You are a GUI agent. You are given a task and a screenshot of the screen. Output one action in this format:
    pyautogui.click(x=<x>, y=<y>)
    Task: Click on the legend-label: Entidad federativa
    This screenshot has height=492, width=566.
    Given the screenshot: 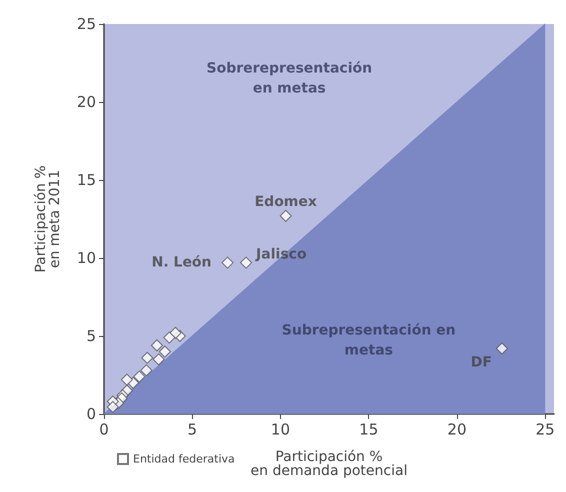 What is the action you would take?
    pyautogui.click(x=184, y=459)
    